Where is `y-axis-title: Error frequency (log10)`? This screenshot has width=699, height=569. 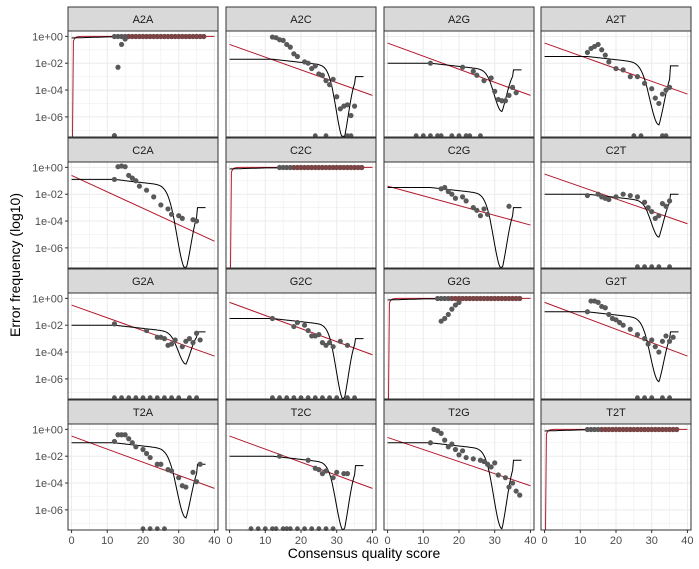 y-axis-title: Error frequency (log10) is located at coordinates (15, 265).